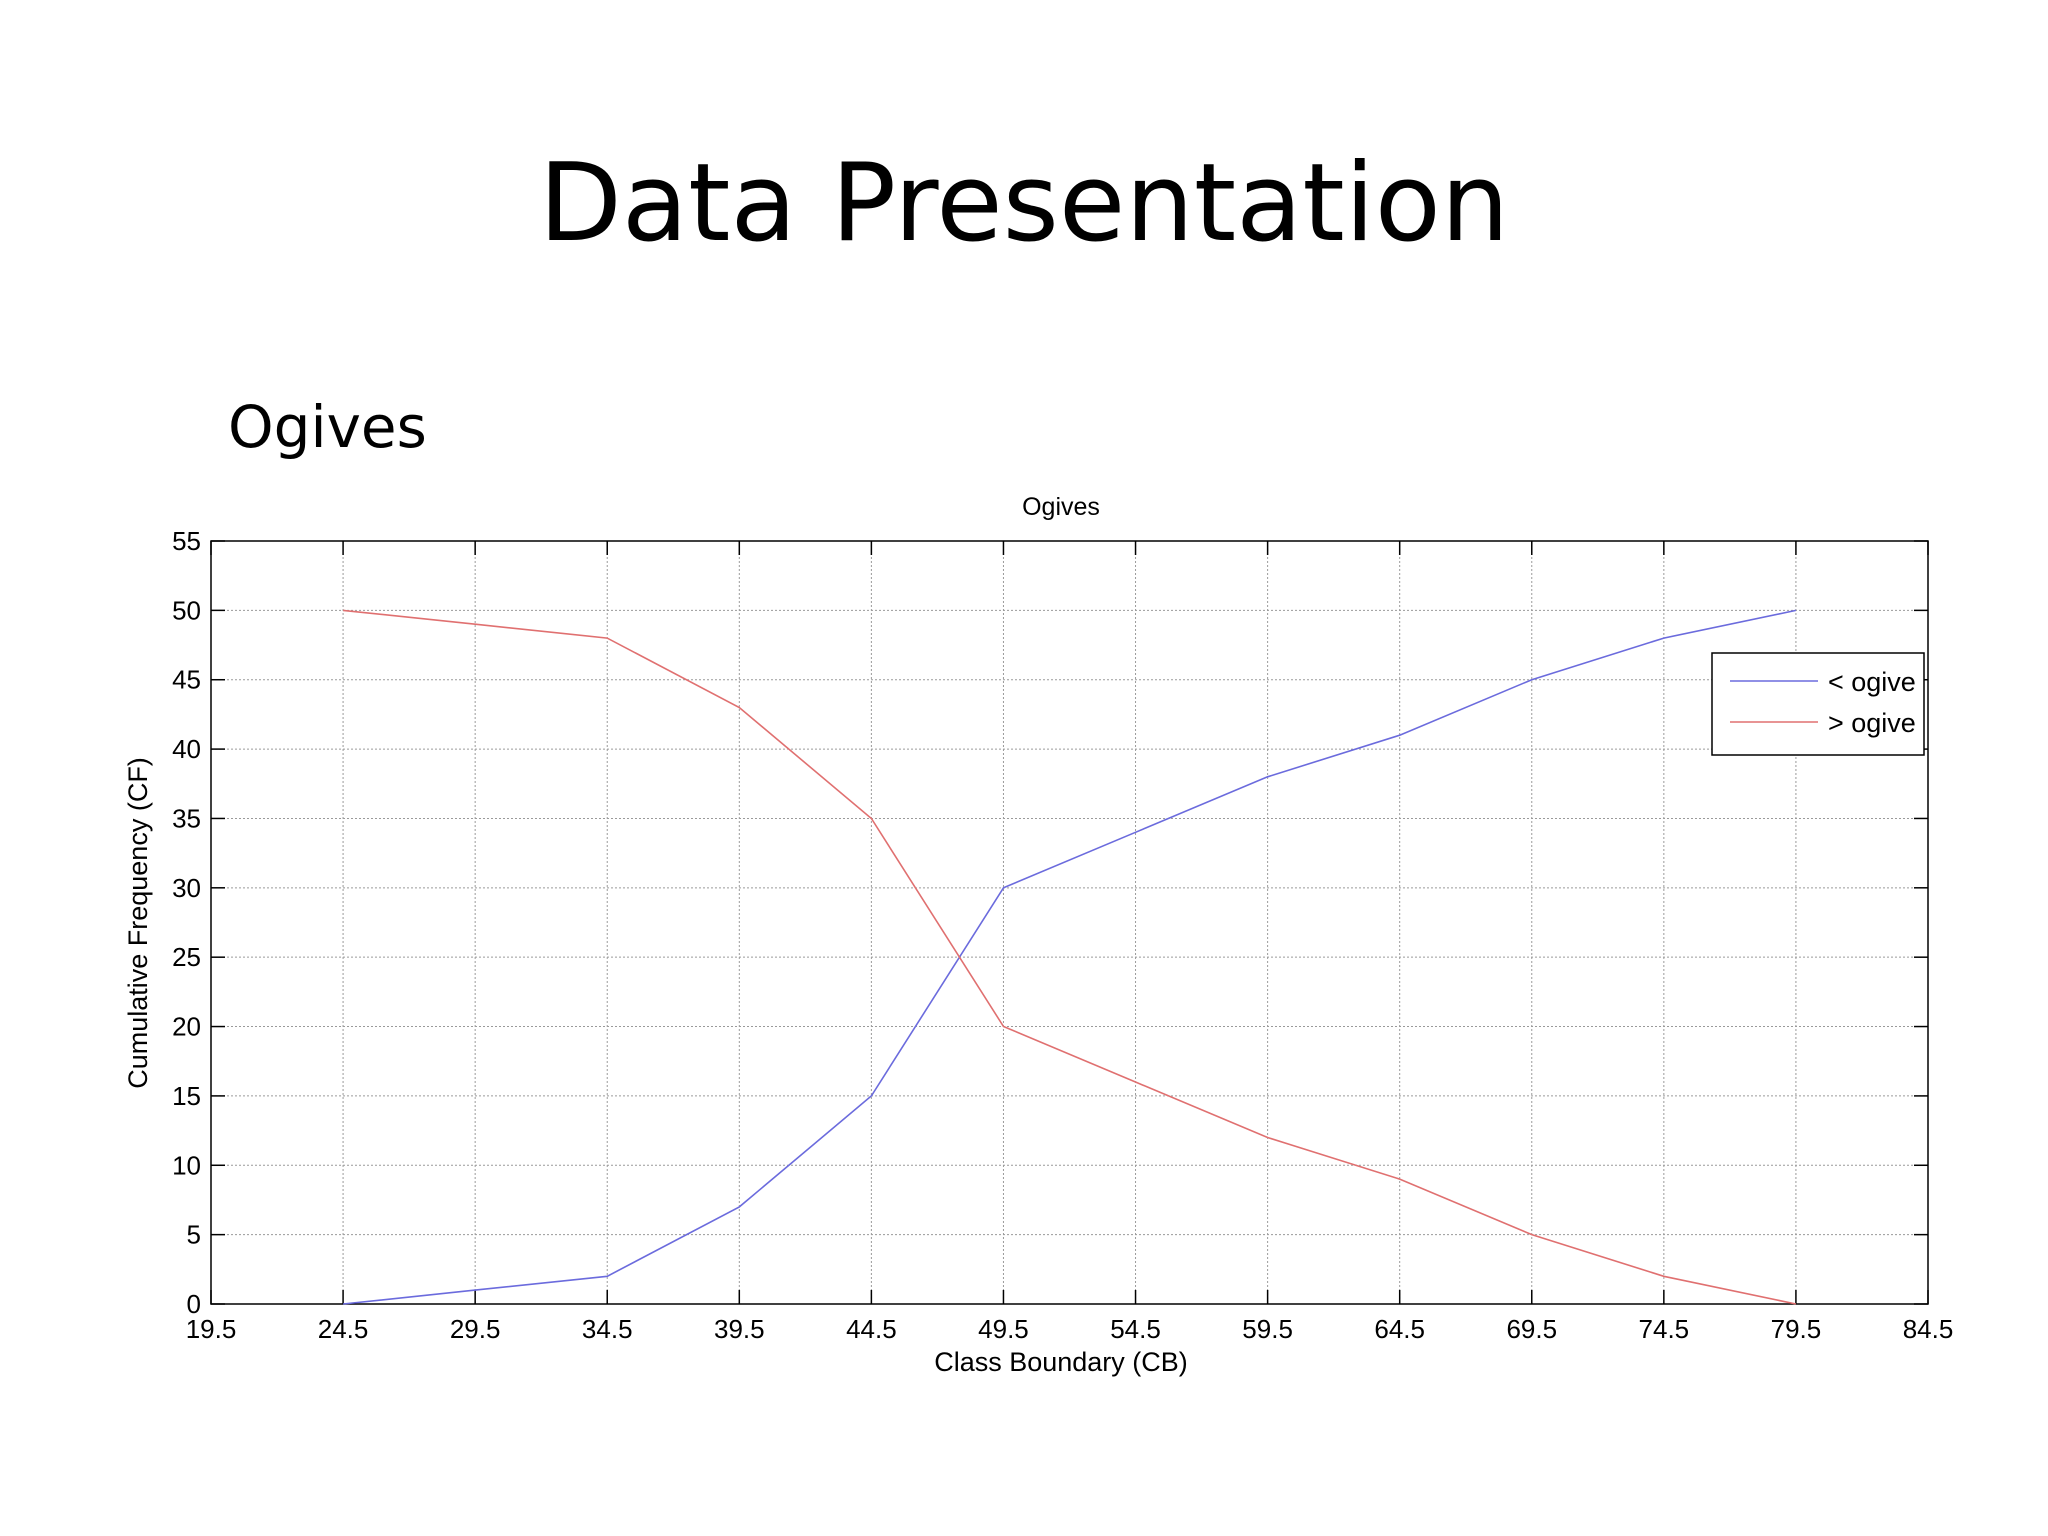 The height and width of the screenshot is (1536, 2048). Describe the element at coordinates (1267, 1329) in the screenshot. I see `x-tick-label: 59.5` at that location.